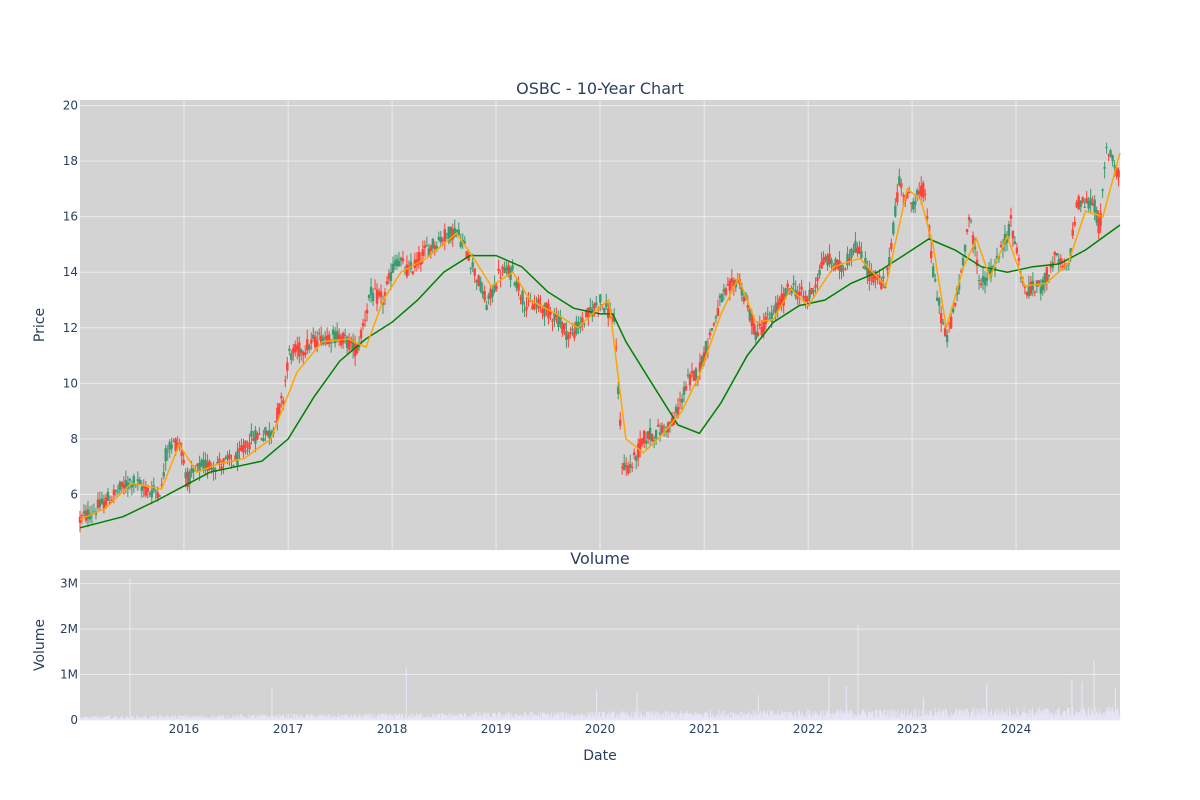 The image size is (1200, 800). Describe the element at coordinates (184, 729) in the screenshot. I see `x-tick: 2016` at that location.